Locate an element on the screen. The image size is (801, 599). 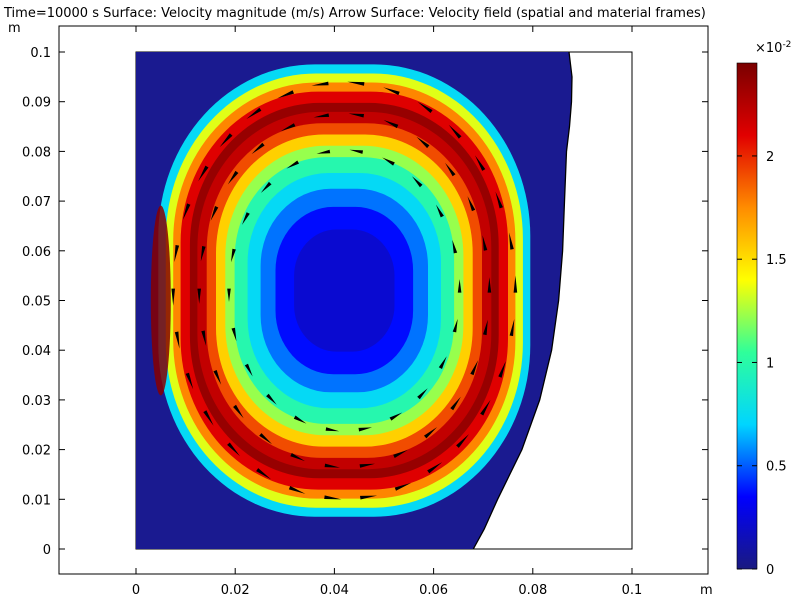
y-tick-label: 0.08 is located at coordinates (36, 152).